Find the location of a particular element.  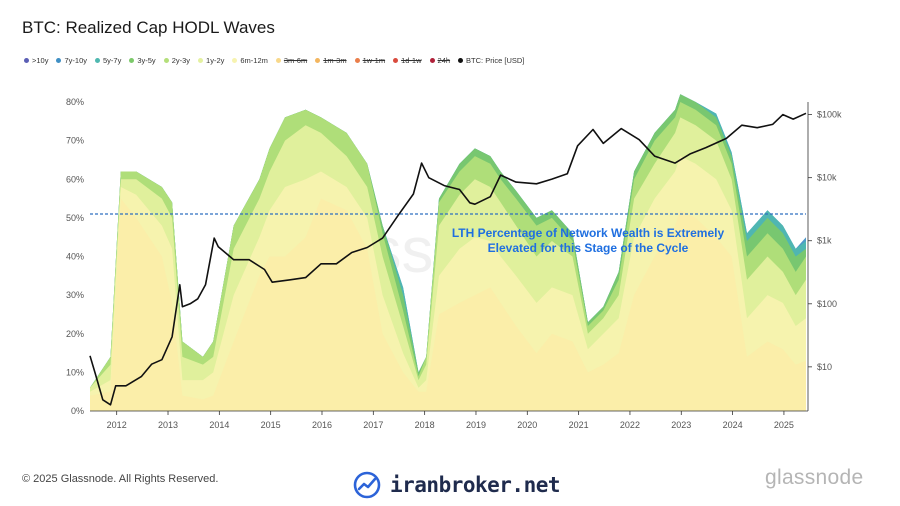

y-left-tick-label: 80% is located at coordinates (75, 102).